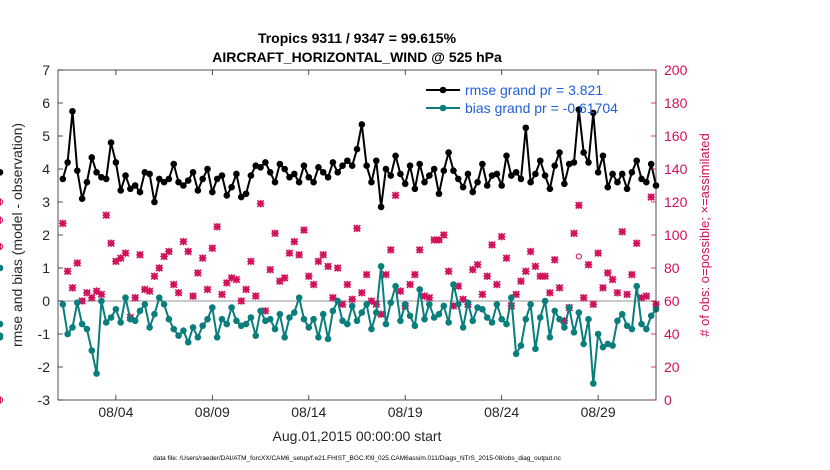 This screenshot has height=470, width=830. I want to click on y-tick-label: 0, so click(46, 301).